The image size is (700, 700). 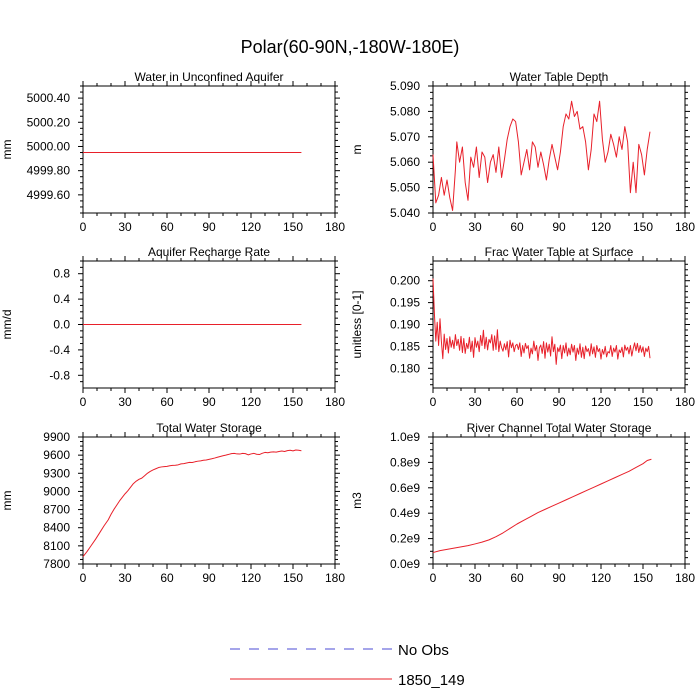 I want to click on y-tick-label: 5000.40, so click(x=49, y=98).